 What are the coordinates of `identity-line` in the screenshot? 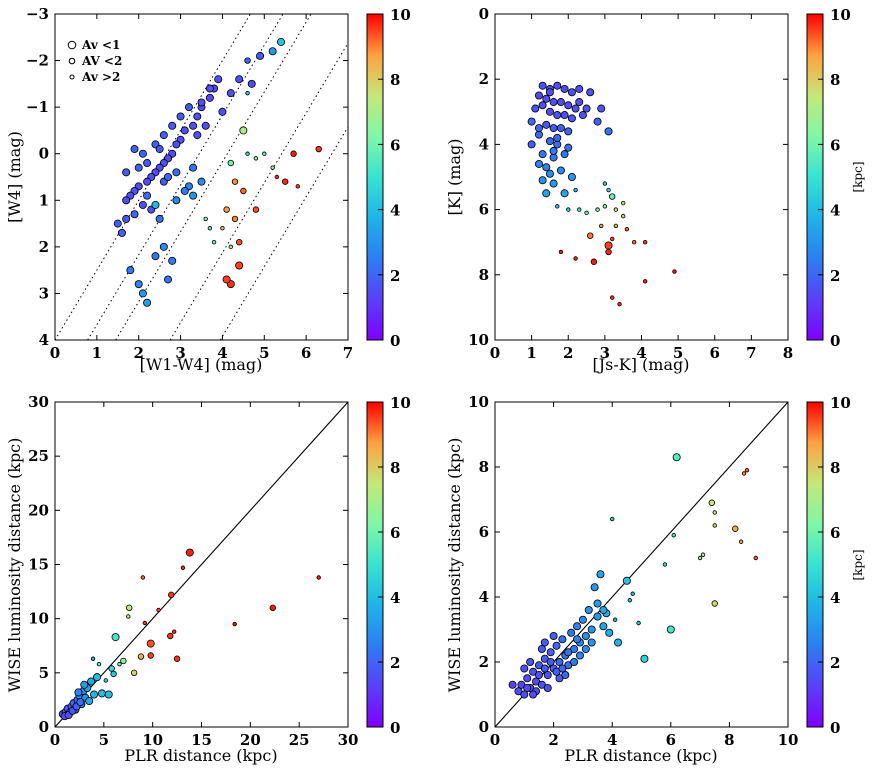 It's located at (201, 564).